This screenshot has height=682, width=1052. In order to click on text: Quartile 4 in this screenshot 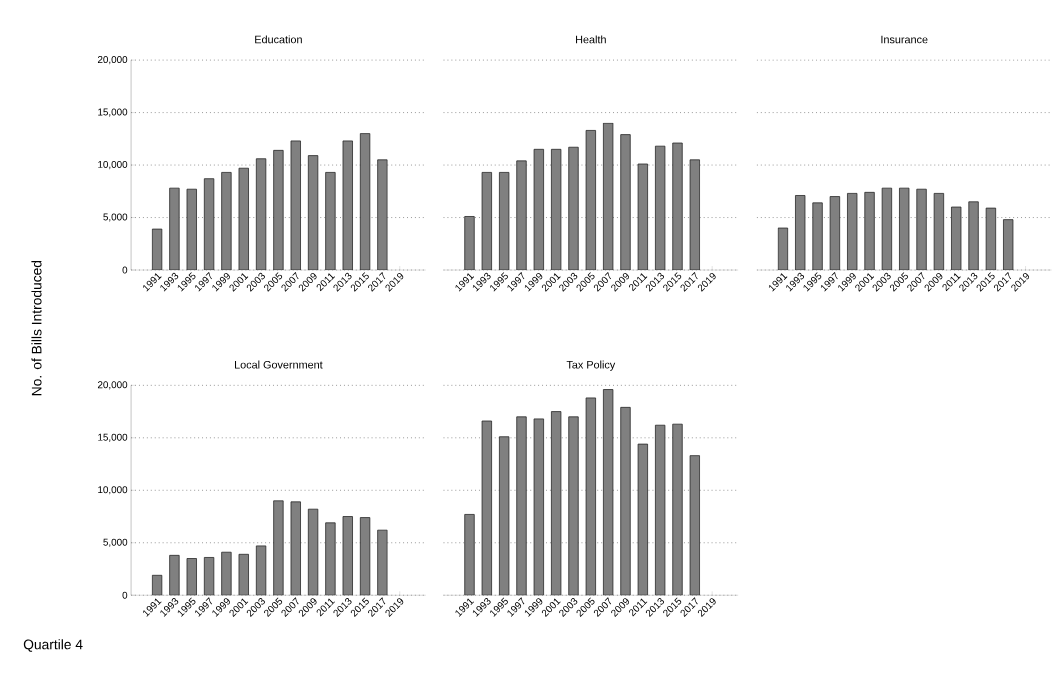, I will do `click(53, 645)`.